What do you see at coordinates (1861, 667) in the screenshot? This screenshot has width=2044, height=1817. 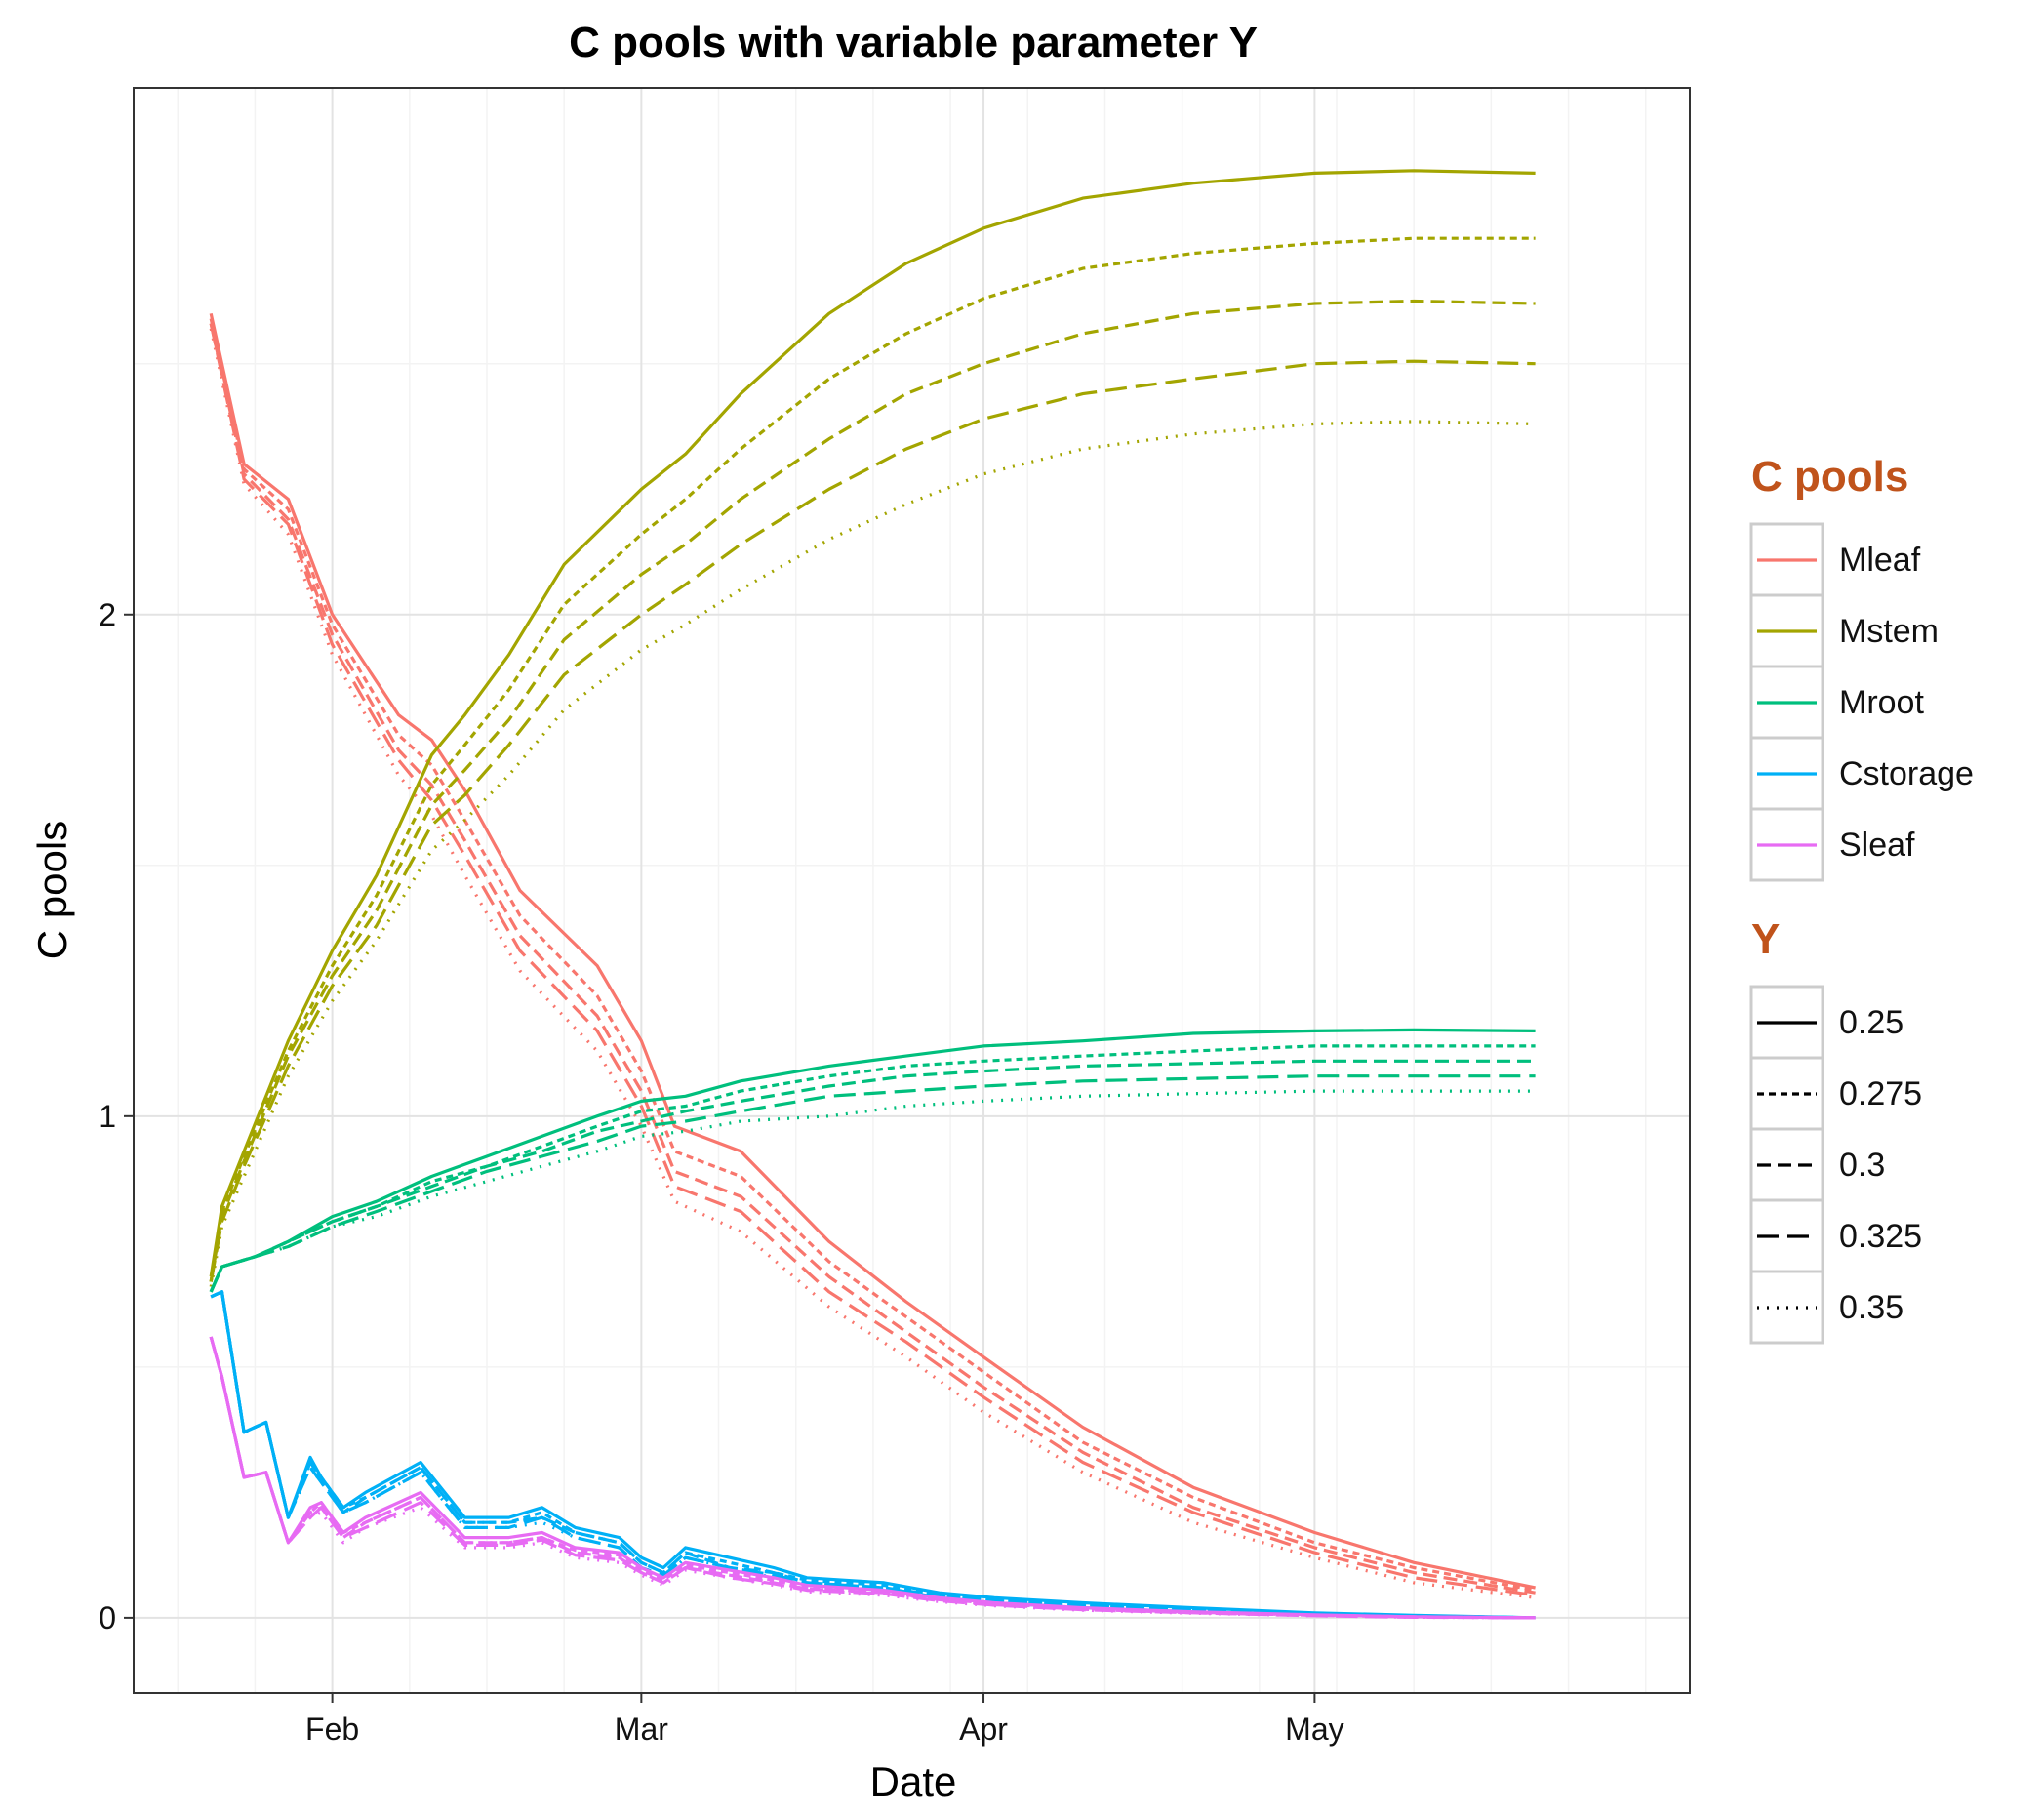 I see `legend-c-pools: C pools Mleaf Mstem Mroot Cstorage Sleaf` at bounding box center [1861, 667].